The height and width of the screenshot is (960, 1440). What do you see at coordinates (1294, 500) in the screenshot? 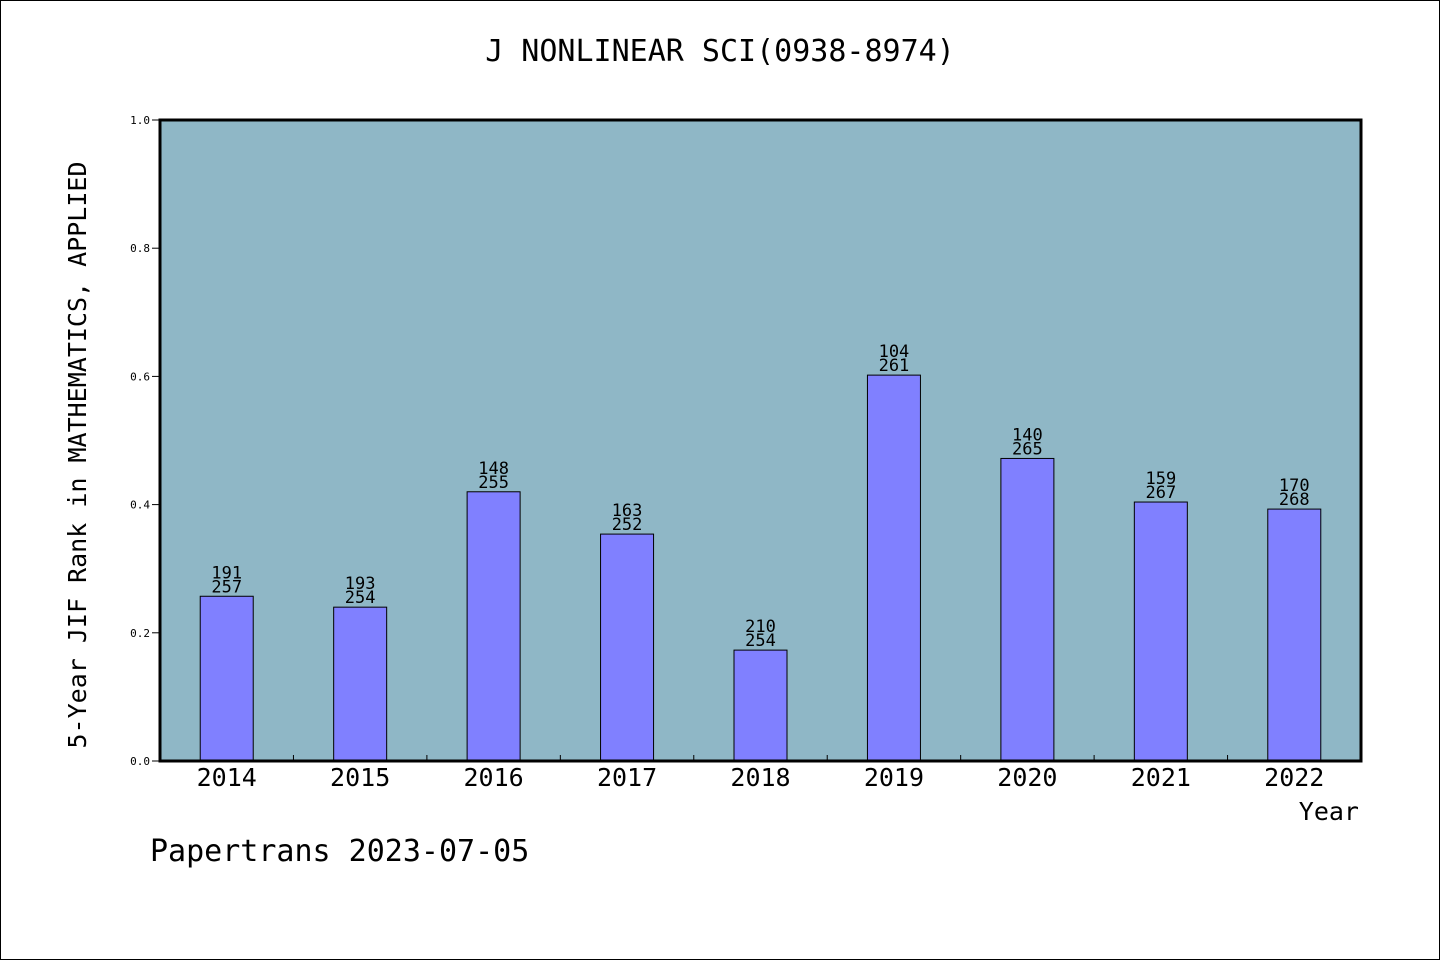
I see `bar-total-label: 268` at bounding box center [1294, 500].